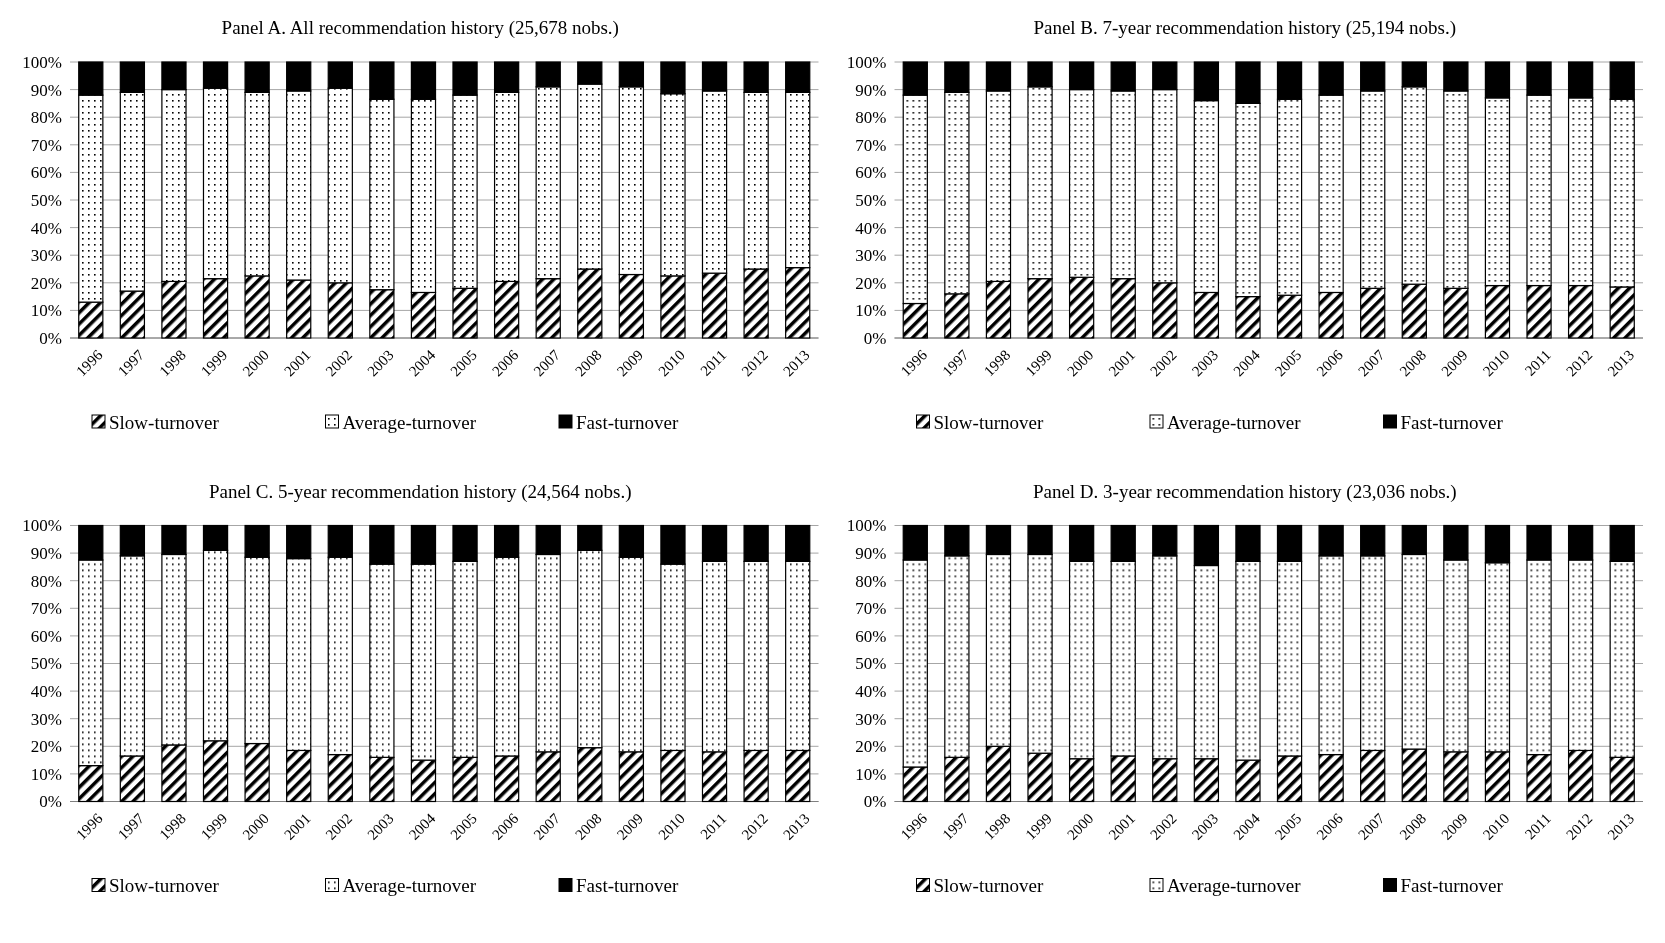 This screenshot has height=943, width=1665. Describe the element at coordinates (1122, 826) in the screenshot. I see `x-tick-label: 2001` at that location.